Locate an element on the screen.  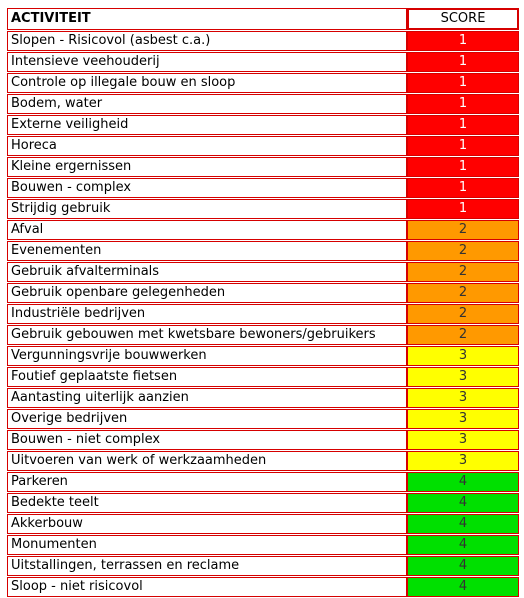
table-row: Kleine ergernissen 1 is located at coordinates (263, 167).